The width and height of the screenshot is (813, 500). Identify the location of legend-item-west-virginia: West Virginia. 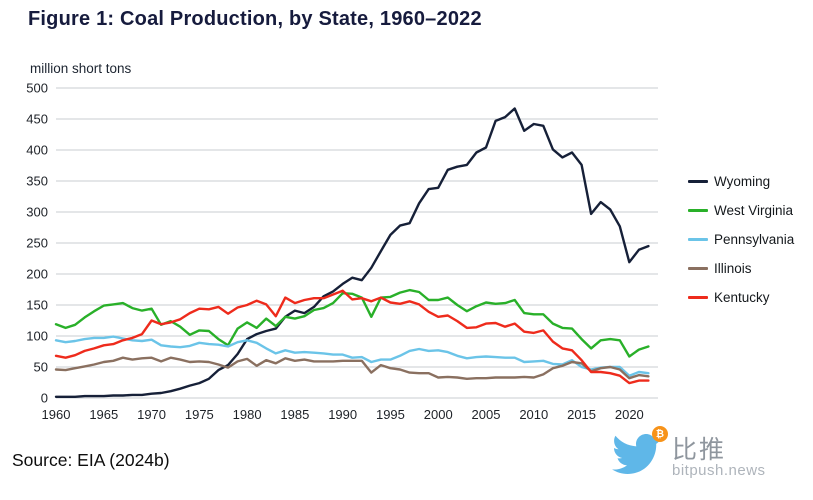
(741, 210).